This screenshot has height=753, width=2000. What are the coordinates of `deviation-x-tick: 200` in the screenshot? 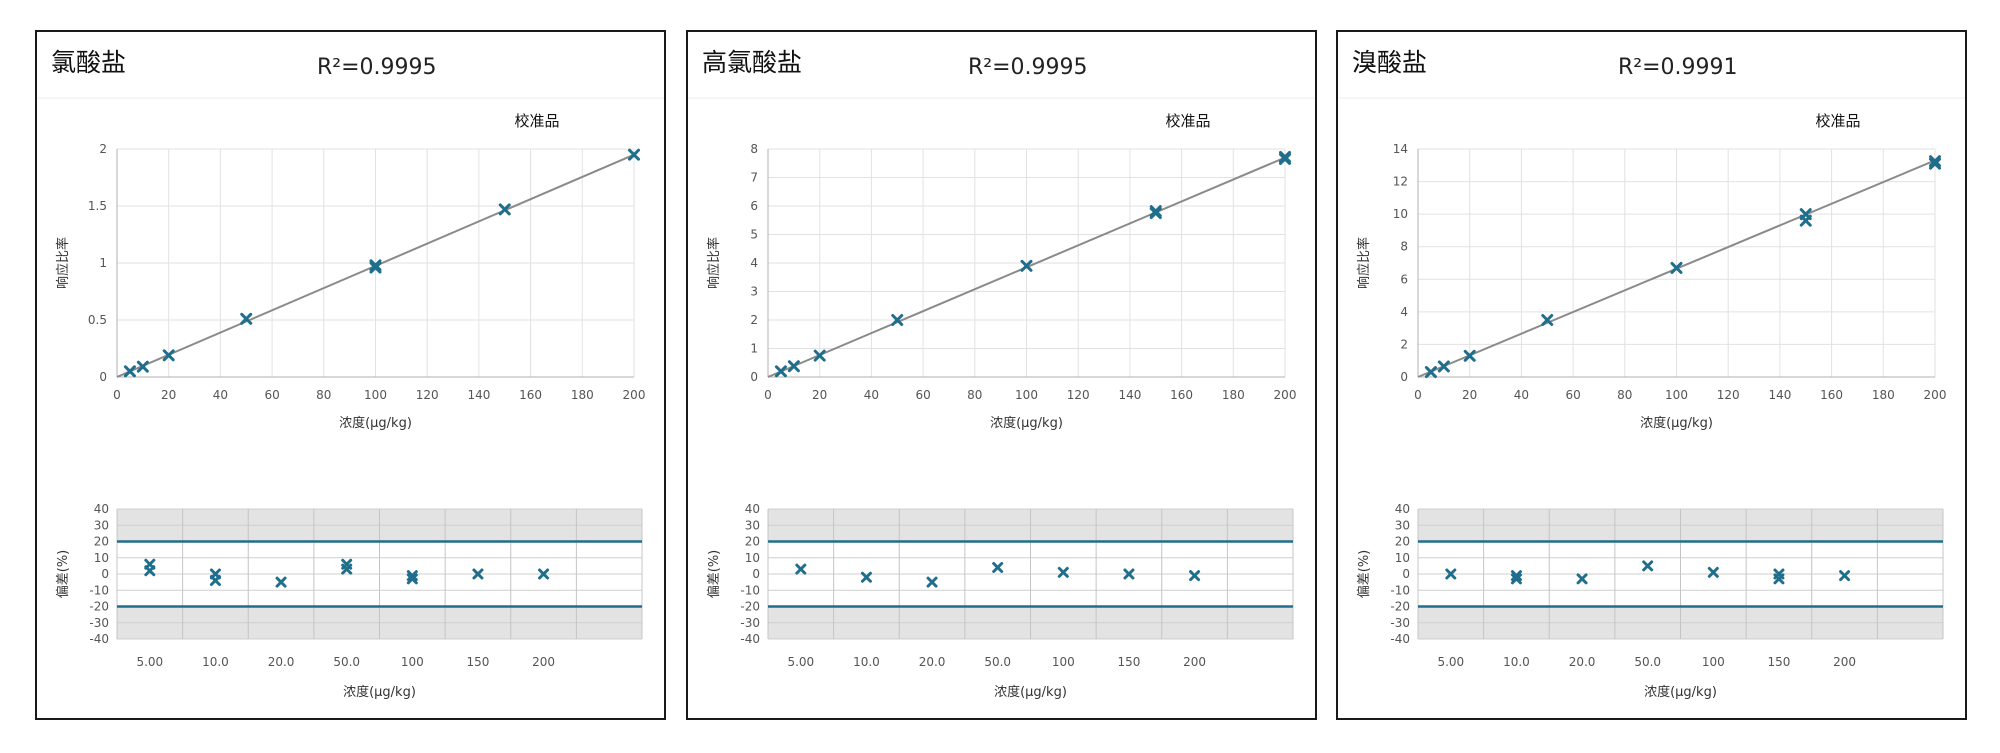 It's located at (1194, 662).